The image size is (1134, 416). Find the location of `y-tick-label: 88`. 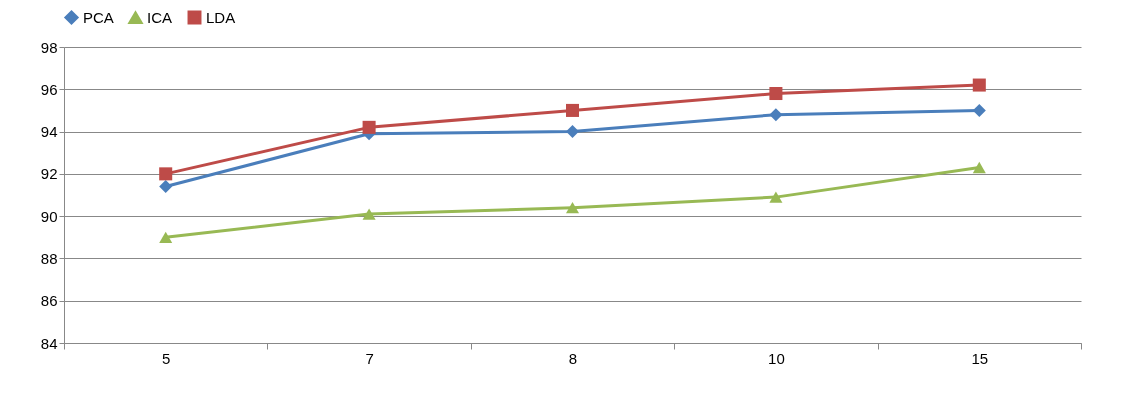

y-tick-label: 88 is located at coordinates (49, 258).